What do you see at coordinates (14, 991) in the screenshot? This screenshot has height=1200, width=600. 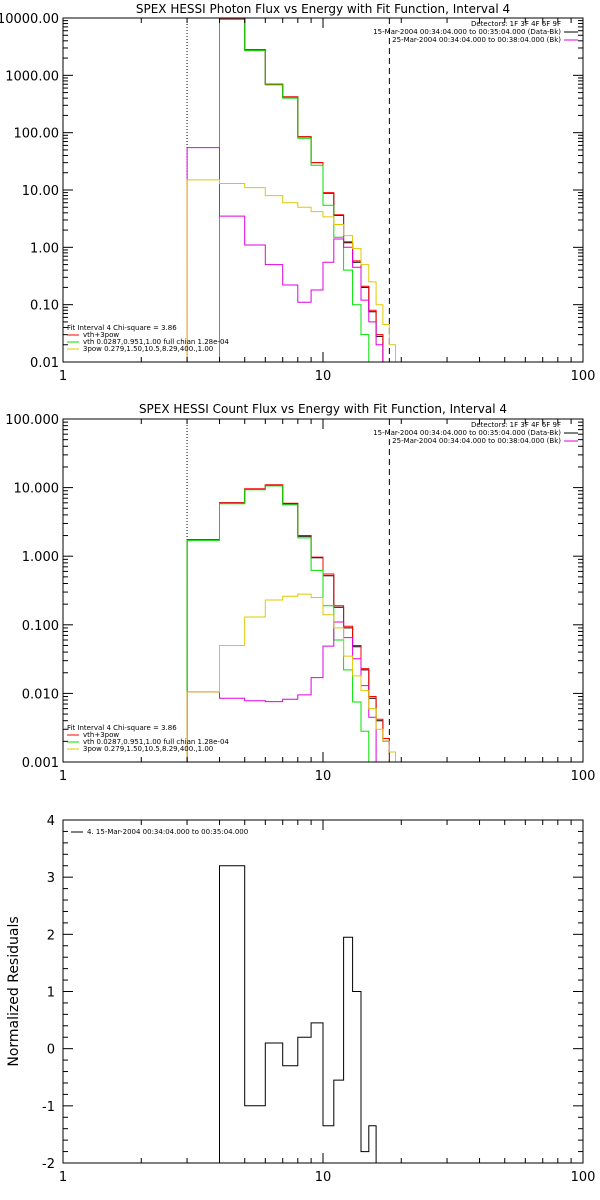 I see `y-axis-label: Normalized Residuals` at bounding box center [14, 991].